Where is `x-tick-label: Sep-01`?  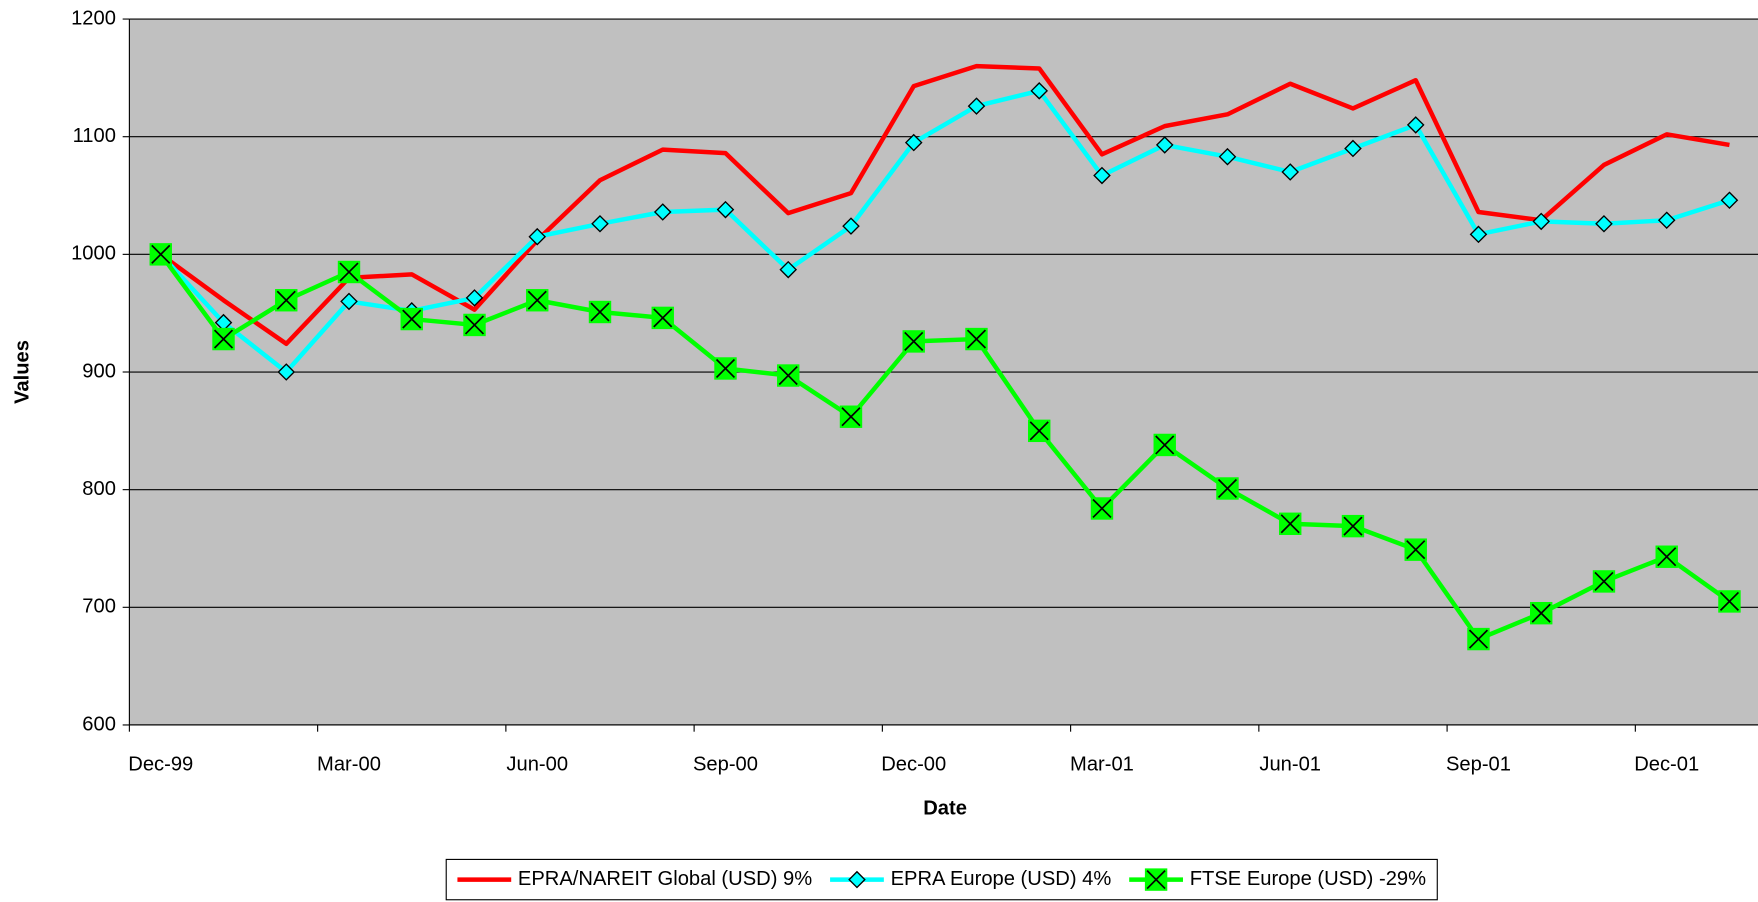 x-tick-label: Sep-01 is located at coordinates (1478, 765).